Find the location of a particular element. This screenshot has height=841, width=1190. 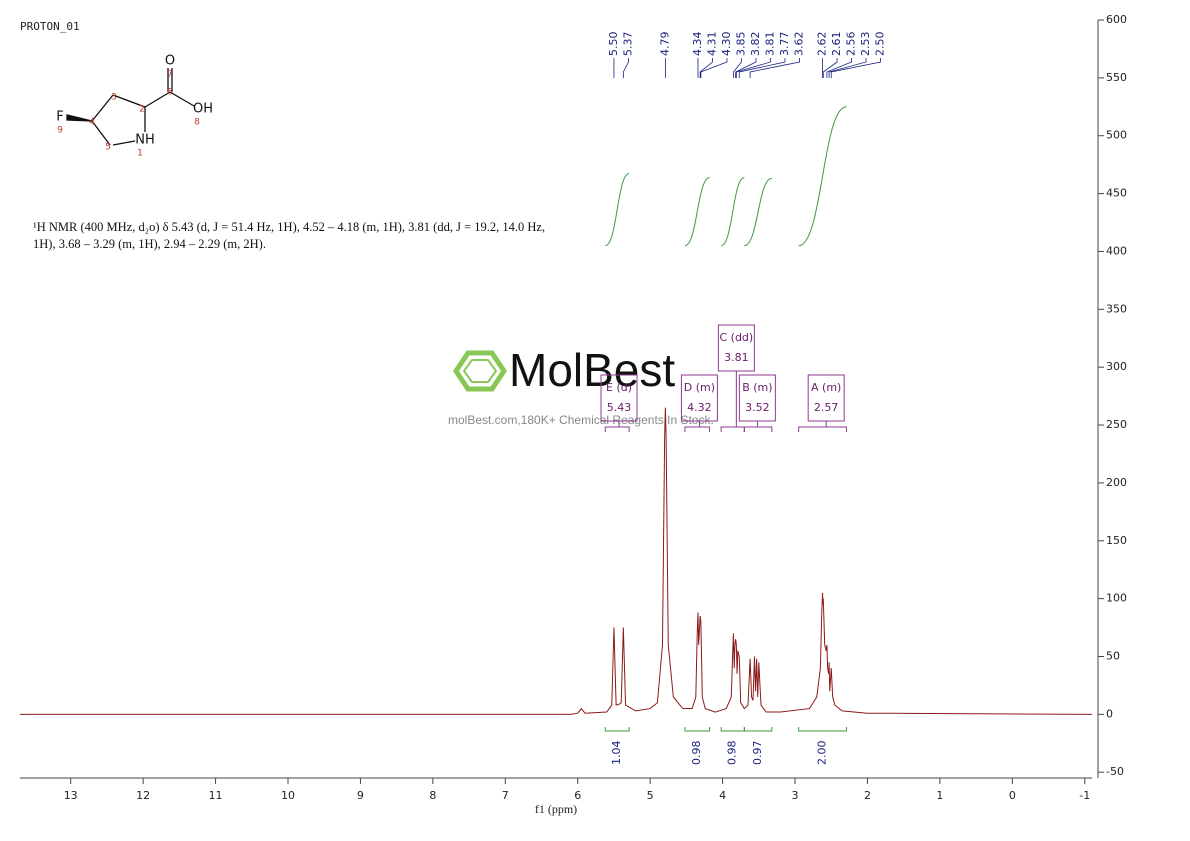

x-tick-label: 5 is located at coordinates (650, 795).